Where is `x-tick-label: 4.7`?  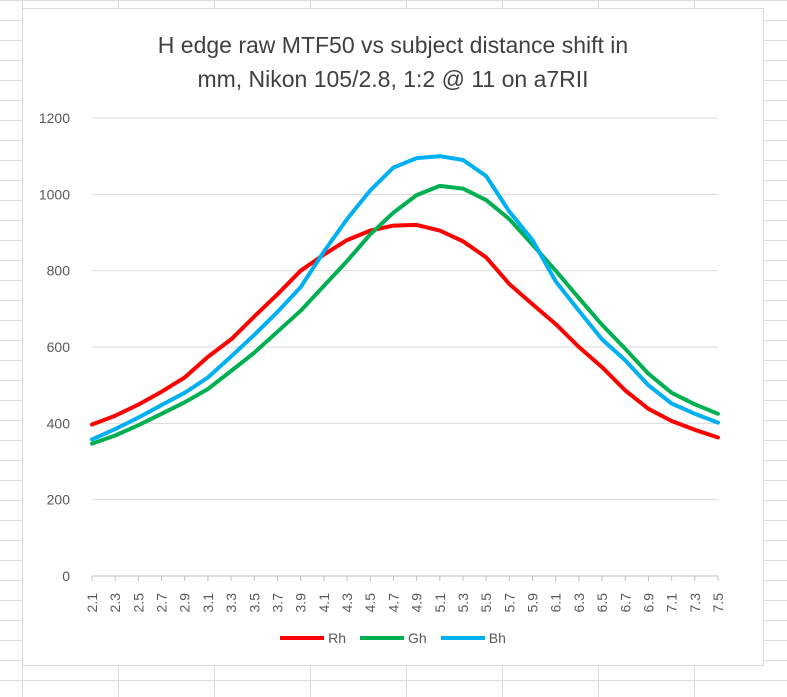 x-tick-label: 4.7 is located at coordinates (393, 603).